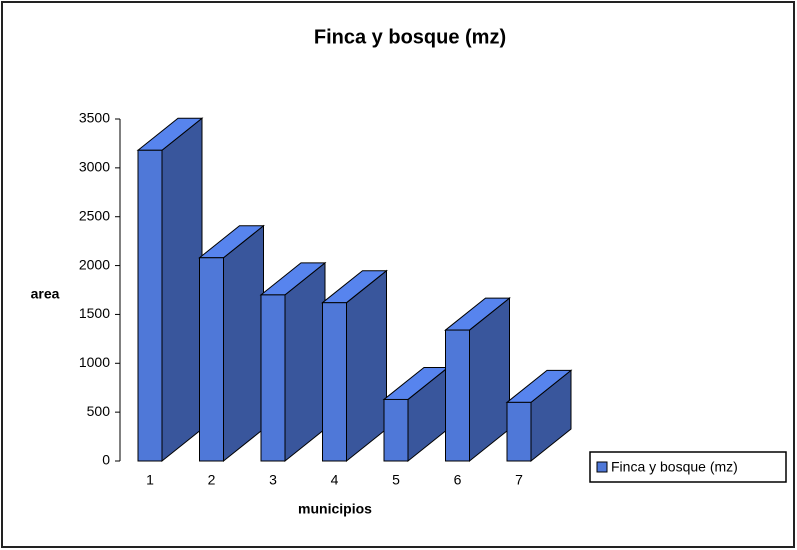  I want to click on x-tick-label: 2, so click(212, 480).